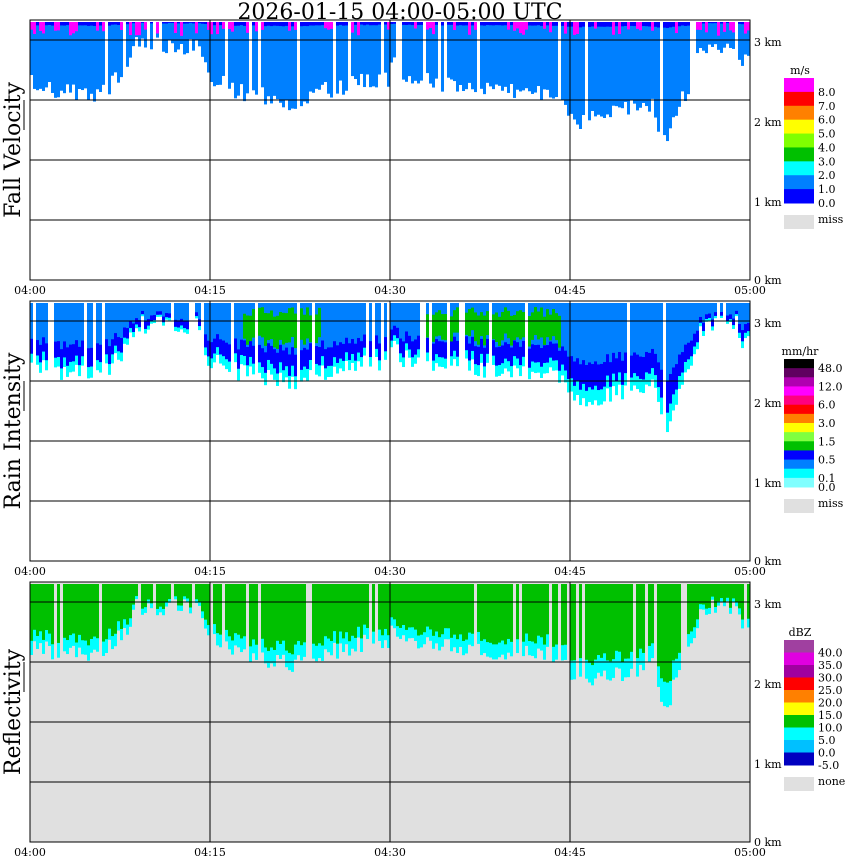  What do you see at coordinates (830, 678) in the screenshot?
I see `legend-label: 30.0` at bounding box center [830, 678].